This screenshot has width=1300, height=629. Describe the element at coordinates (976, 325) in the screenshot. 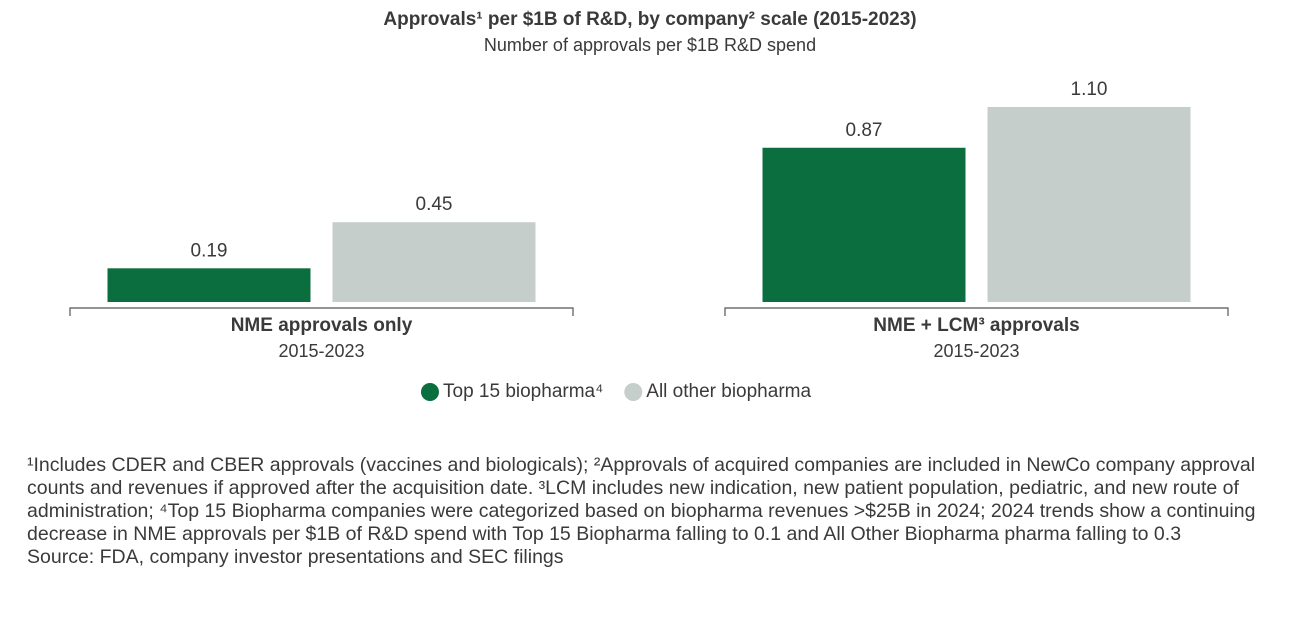

I see `x-tick-label: NME + LCM³ approvals` at that location.